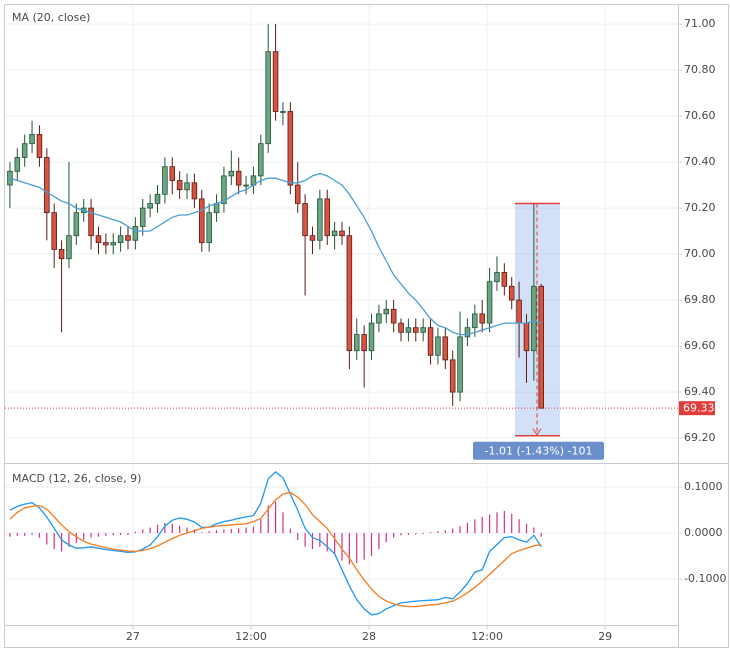  I want to click on measure-label-box, so click(538, 450).